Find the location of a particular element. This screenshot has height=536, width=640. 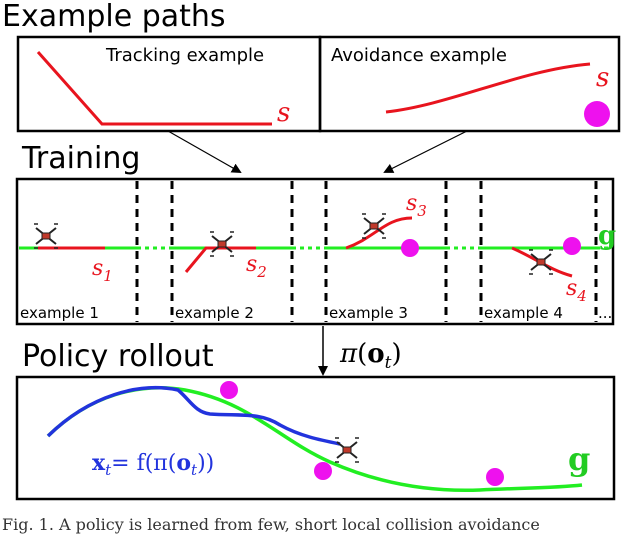

arrow-avoidance-to-training is located at coordinates (425, 151).